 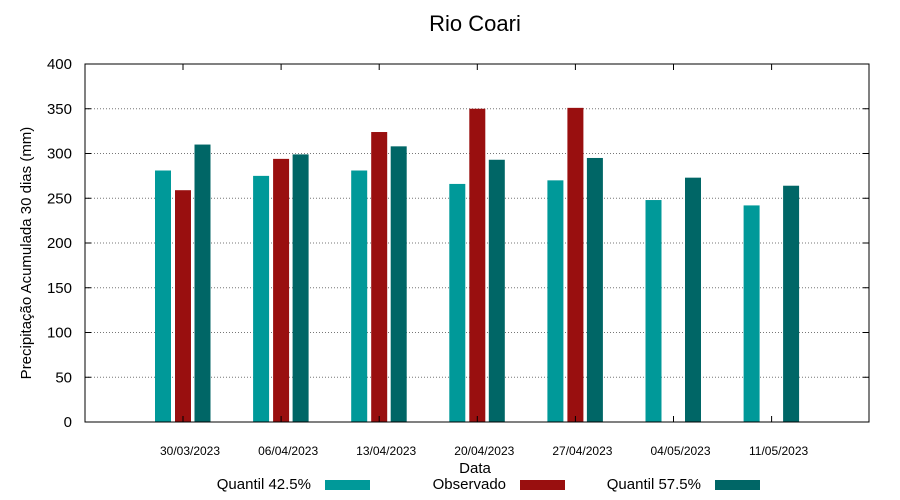 I want to click on legend-label: Quantil 57.5%, so click(x=654, y=484).